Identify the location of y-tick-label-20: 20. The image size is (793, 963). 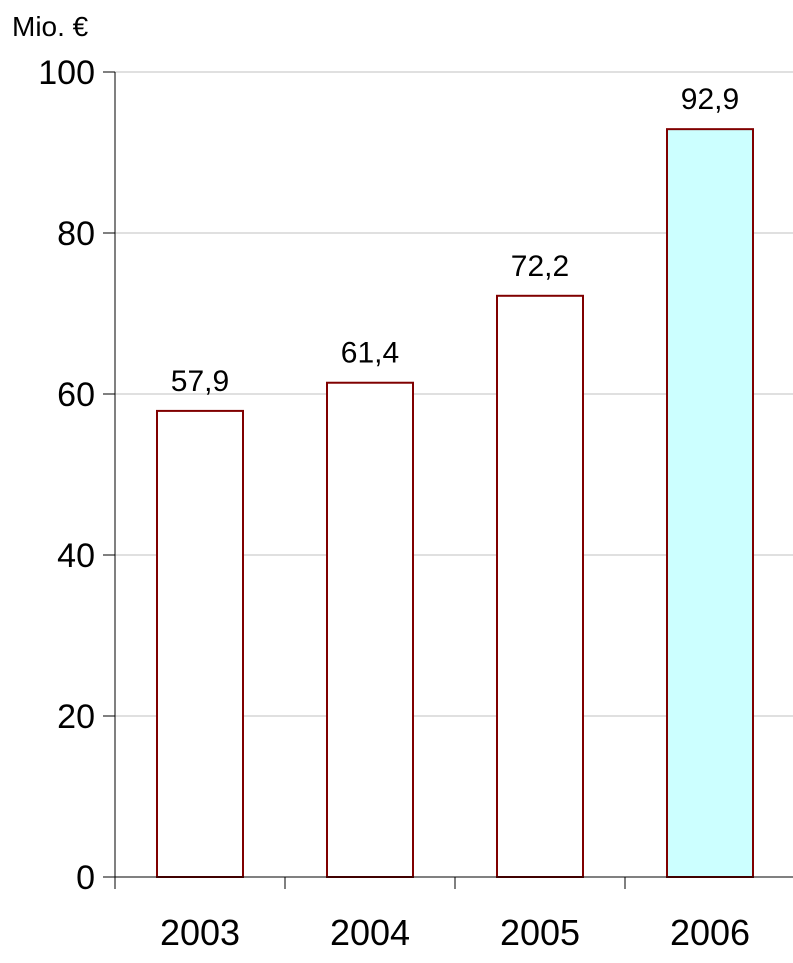
(76, 717).